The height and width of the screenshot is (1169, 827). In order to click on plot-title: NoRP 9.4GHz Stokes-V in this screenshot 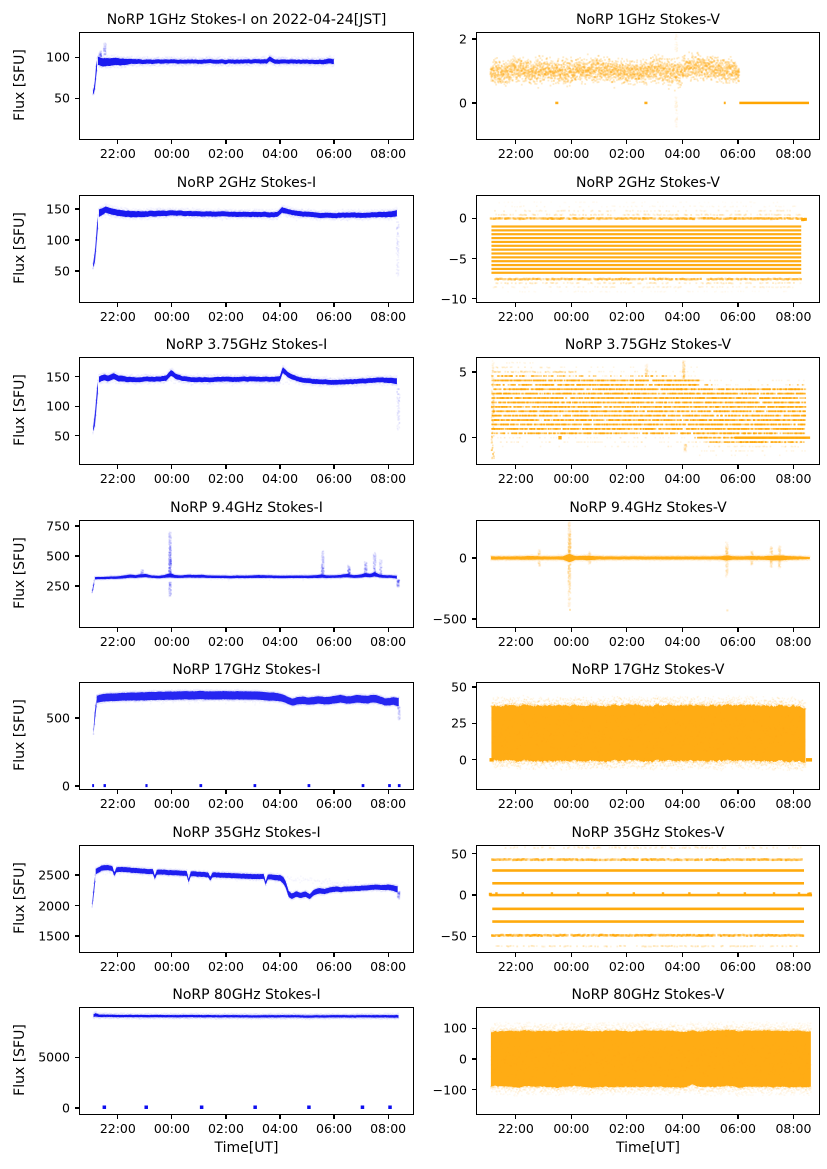, I will do `click(648, 508)`.